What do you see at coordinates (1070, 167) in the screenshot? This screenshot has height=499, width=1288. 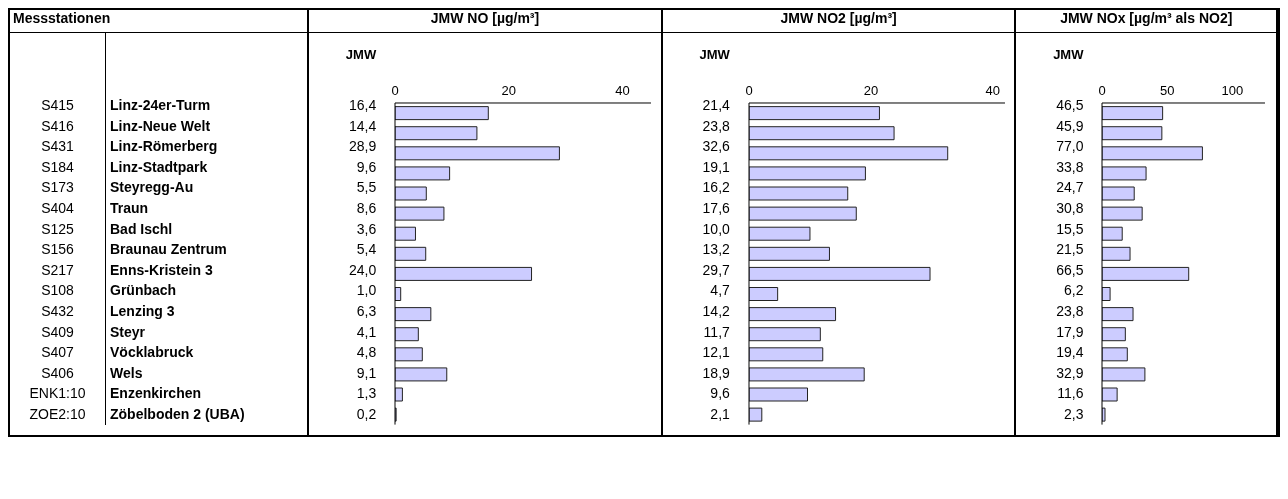 I see `data-label: 33,8` at bounding box center [1070, 167].